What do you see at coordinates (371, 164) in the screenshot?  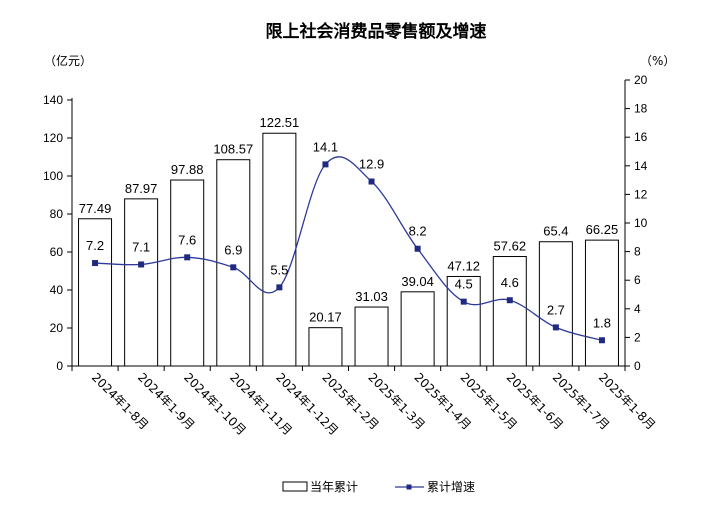 I see `growth-label-6: 12.9` at bounding box center [371, 164].